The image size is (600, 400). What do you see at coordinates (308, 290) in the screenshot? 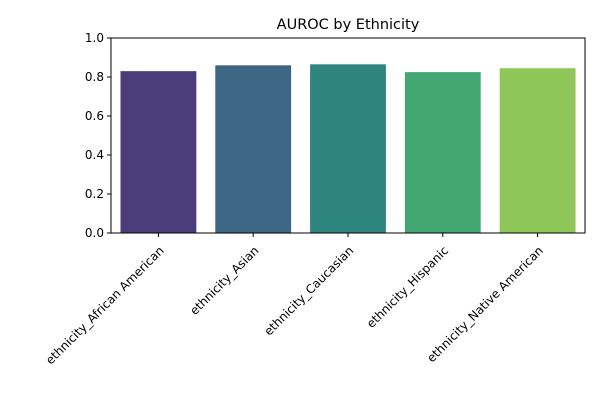
I see `x-tick-label: ethnicity_Caucasian` at bounding box center [308, 290].